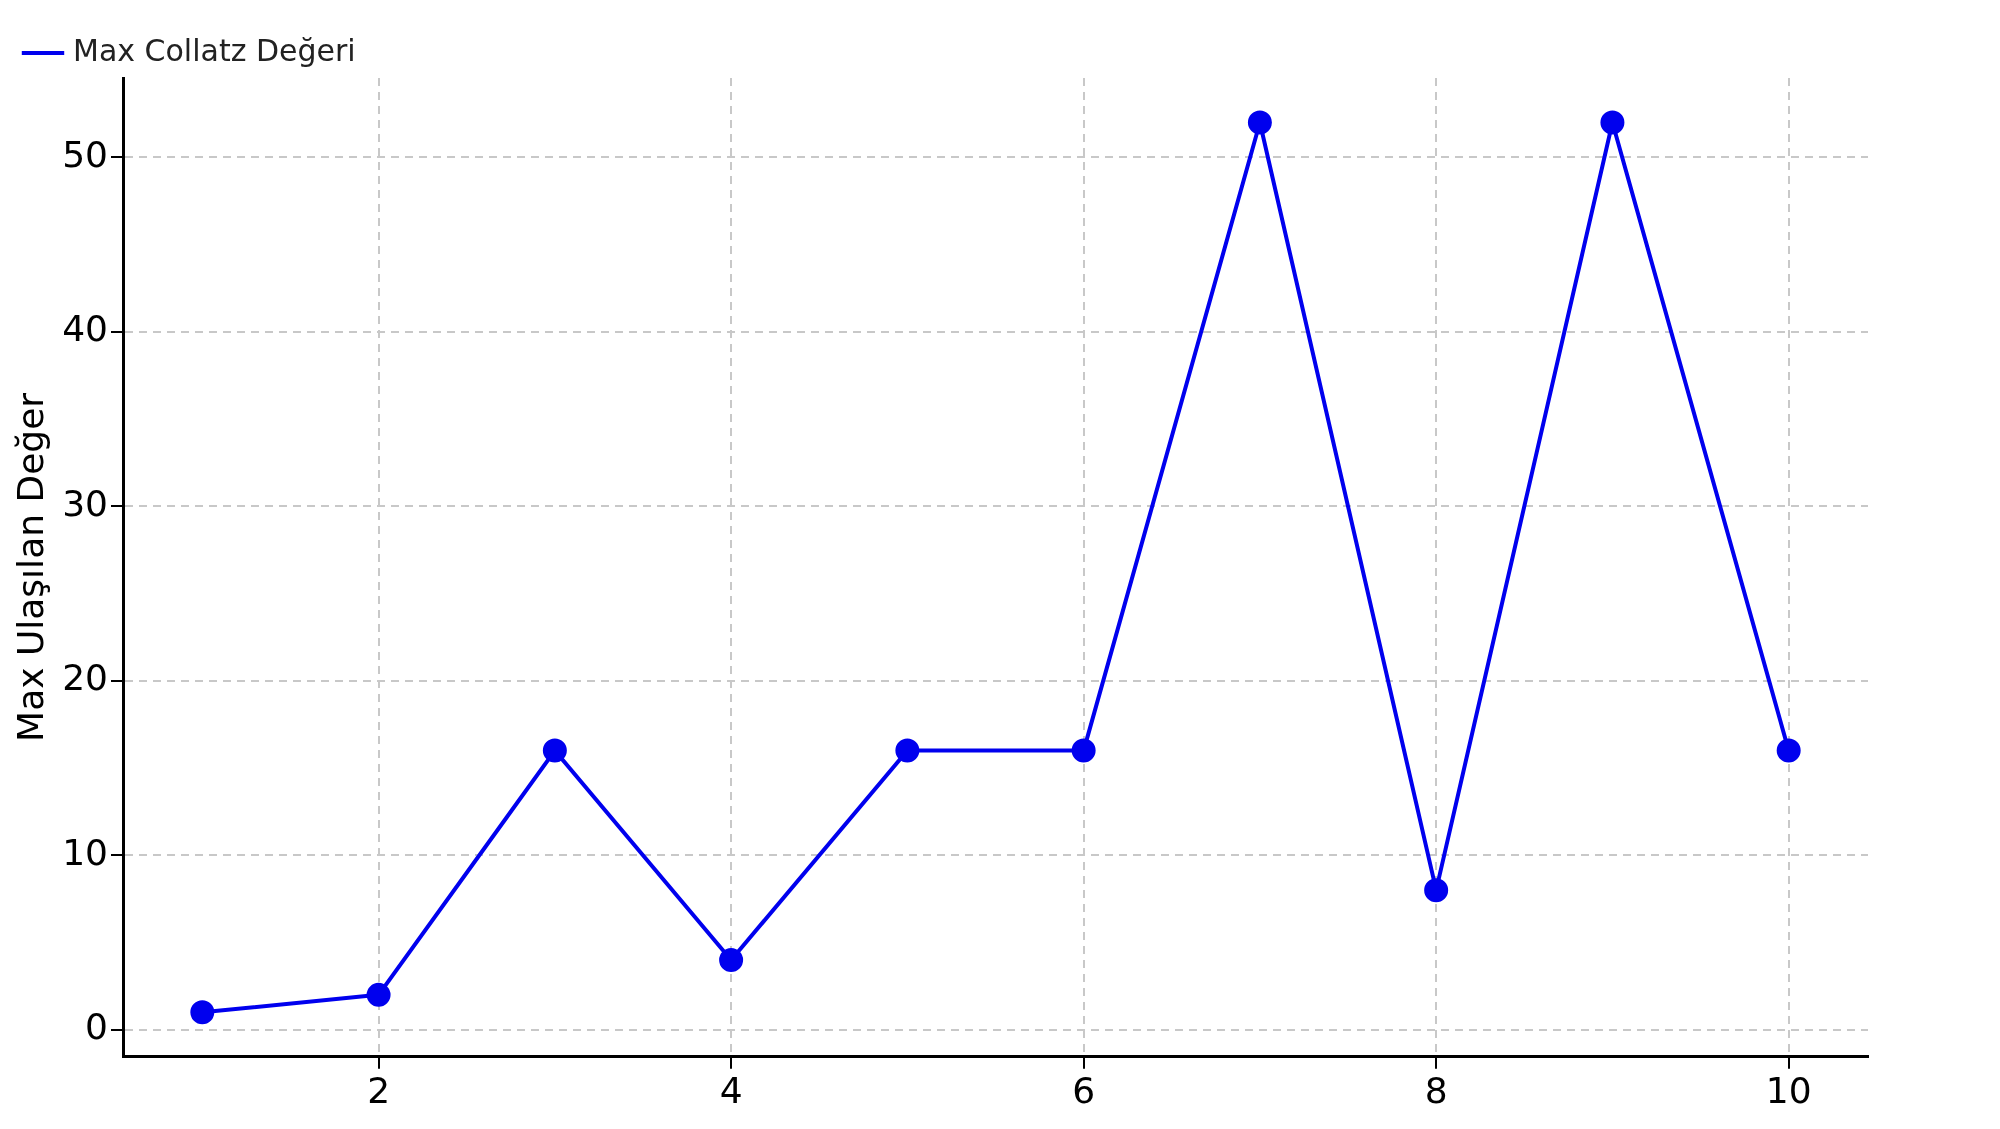 This screenshot has width=2000, height=1129. I want to click on x-tick-label: 6, so click(1084, 1090).